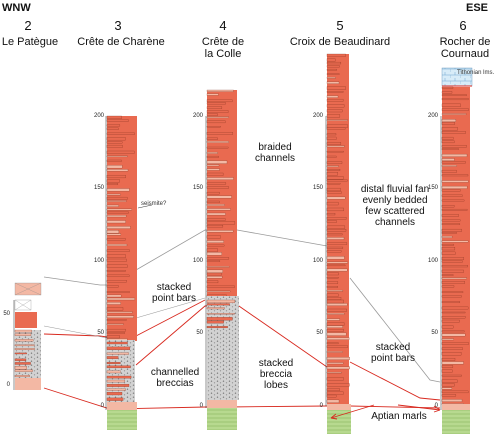 This screenshot has height=435, width=500. Describe the element at coordinates (30, 42) in the screenshot. I see `section-name-2: Le Patègue` at that location.